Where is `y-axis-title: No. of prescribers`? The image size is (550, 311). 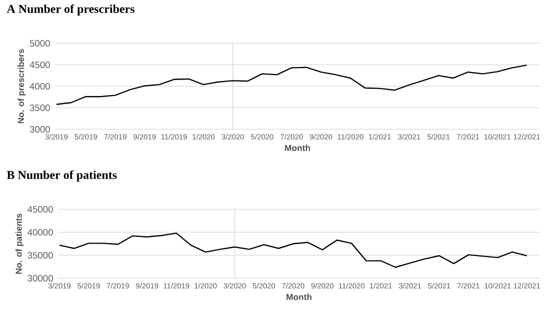 y-axis-title: No. of prescribers is located at coordinates (22, 86).